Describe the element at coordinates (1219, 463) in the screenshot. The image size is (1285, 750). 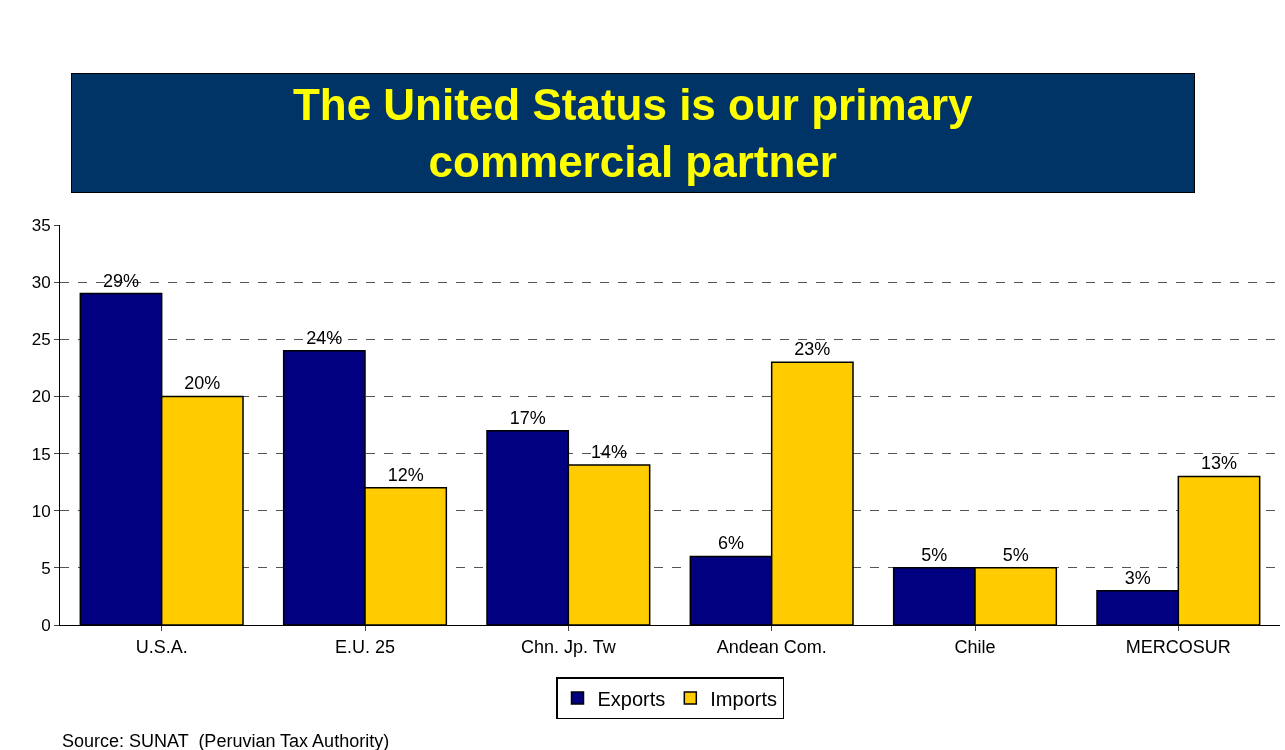
I see `data-label: 13%` at that location.